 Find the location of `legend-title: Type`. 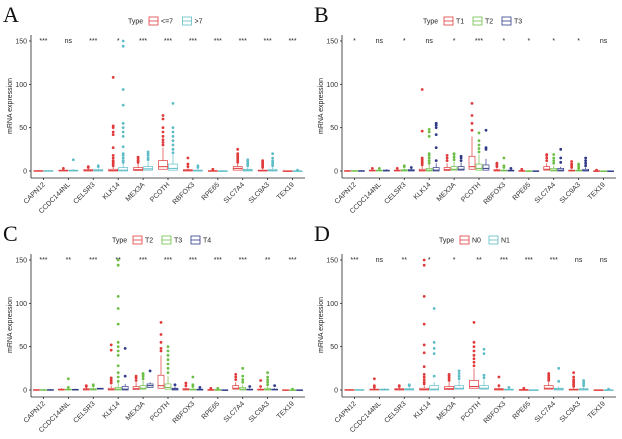

legend-title: Type is located at coordinates (446, 241).